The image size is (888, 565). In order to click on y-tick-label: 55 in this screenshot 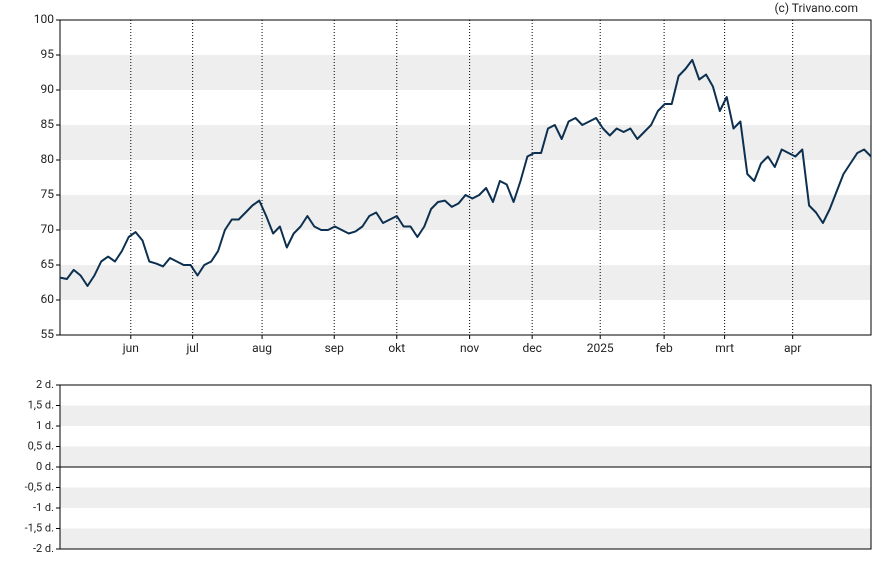, I will do `click(48, 334)`.